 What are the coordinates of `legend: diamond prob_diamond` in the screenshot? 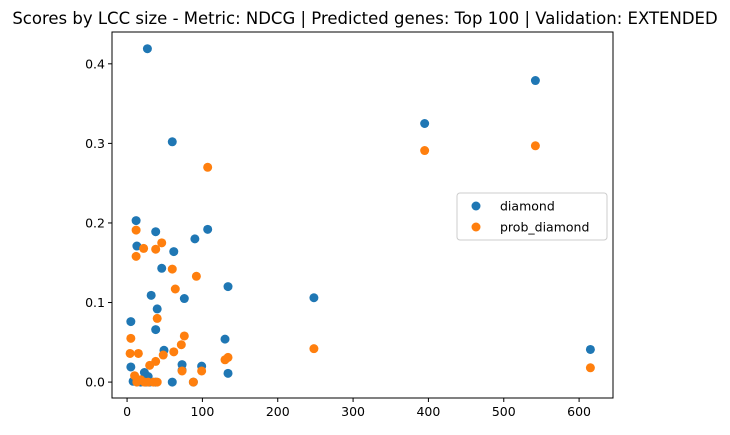 It's located at (532, 216).